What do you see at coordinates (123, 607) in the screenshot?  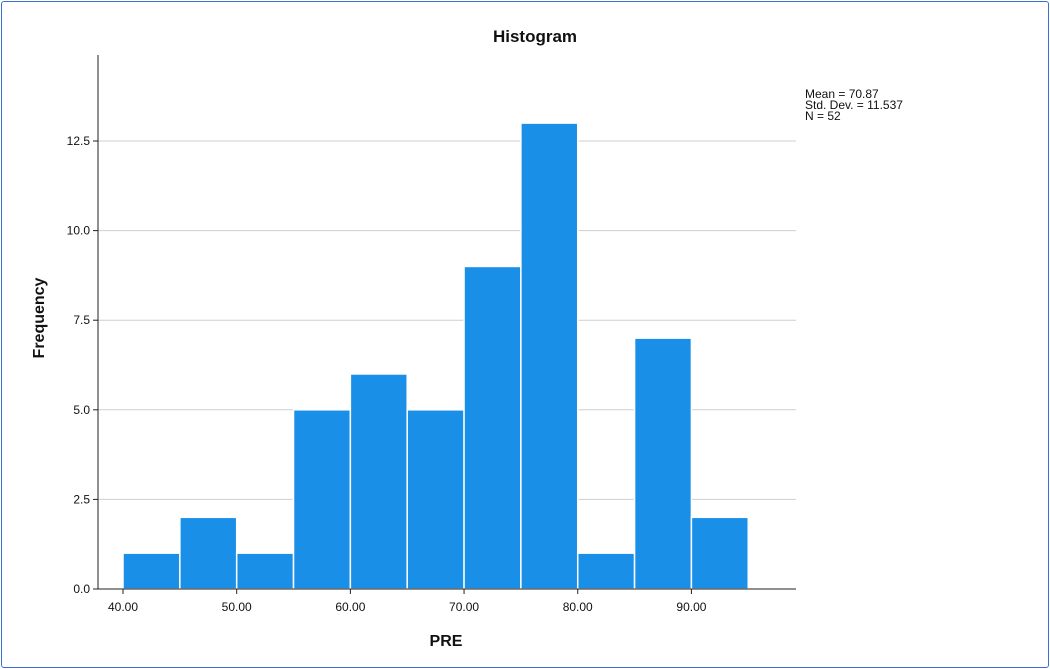 I see `x-tick-label: 40.00` at bounding box center [123, 607].